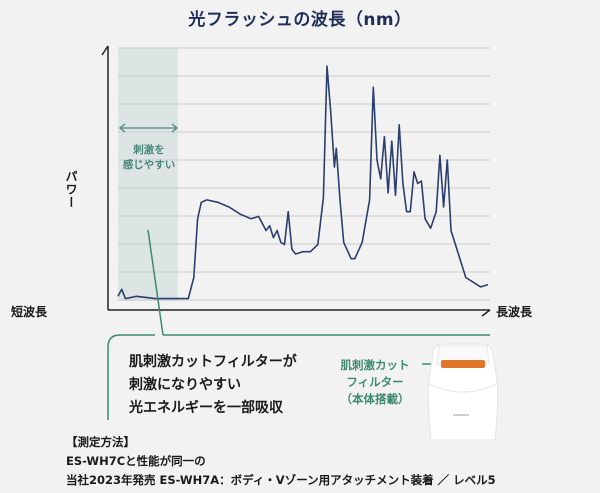 The height and width of the screenshot is (493, 600). What do you see at coordinates (463, 391) in the screenshot?
I see `device-image` at bounding box center [463, 391].